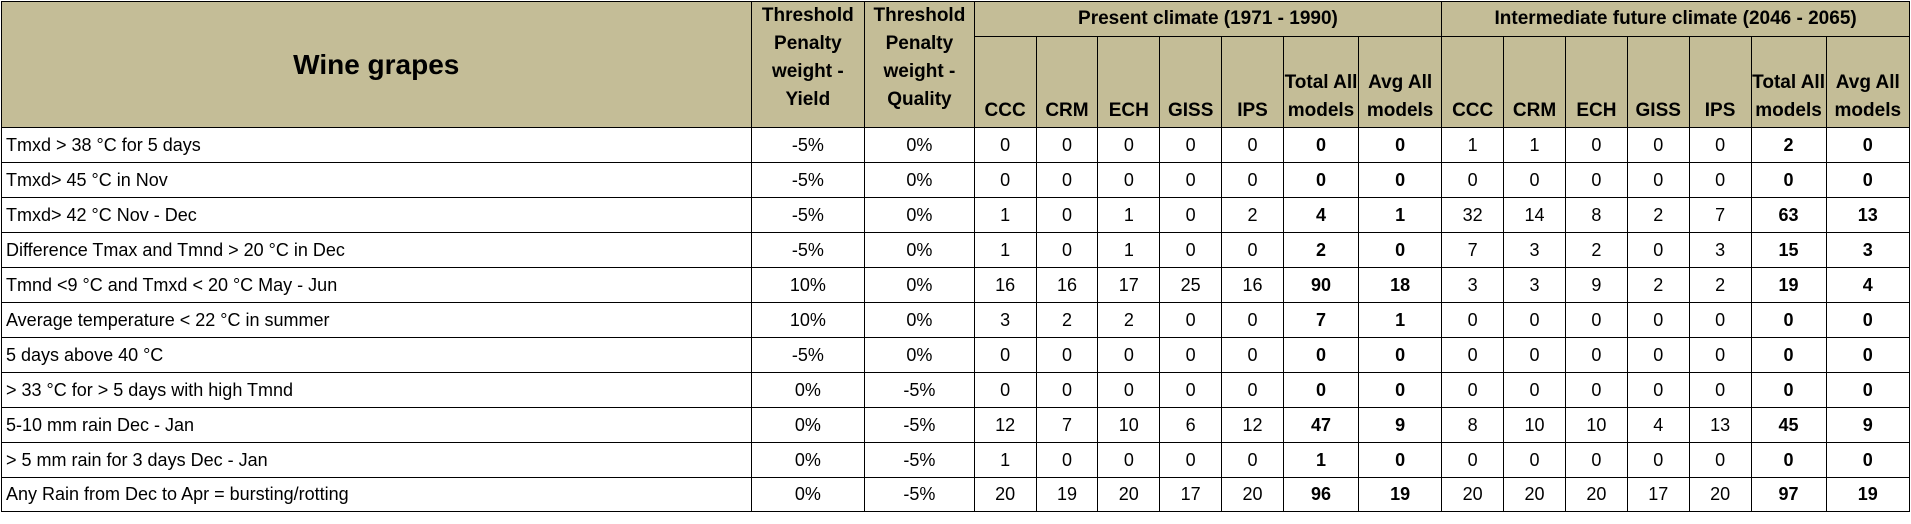 Image resolution: width=1911 pixels, height=524 pixels. Describe the element at coordinates (1252, 285) in the screenshot. I see `present-ips-cell: 16` at that location.